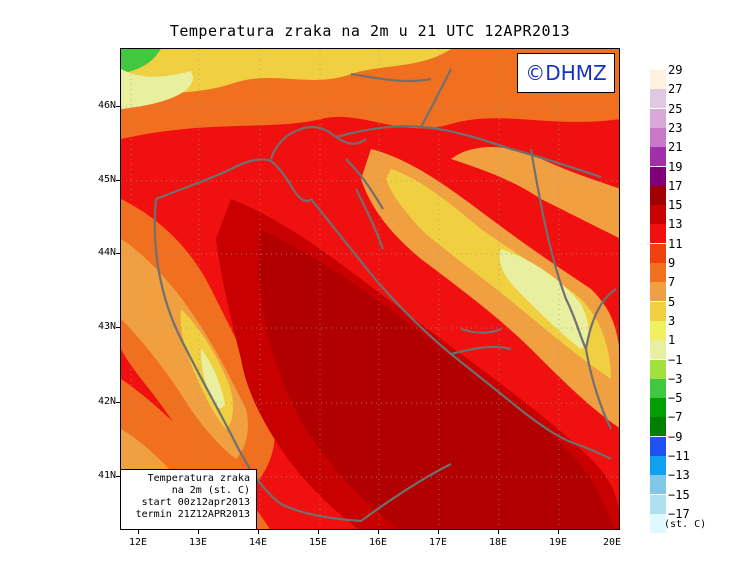  What do you see at coordinates (566, 73) in the screenshot?
I see `dhmz-logo: ©DHMZ` at bounding box center [566, 73].